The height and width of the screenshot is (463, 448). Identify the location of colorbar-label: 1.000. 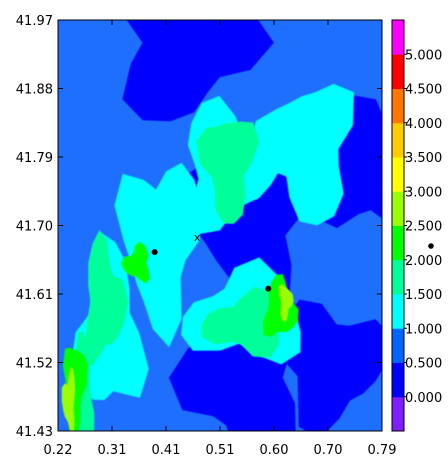
(423, 329).